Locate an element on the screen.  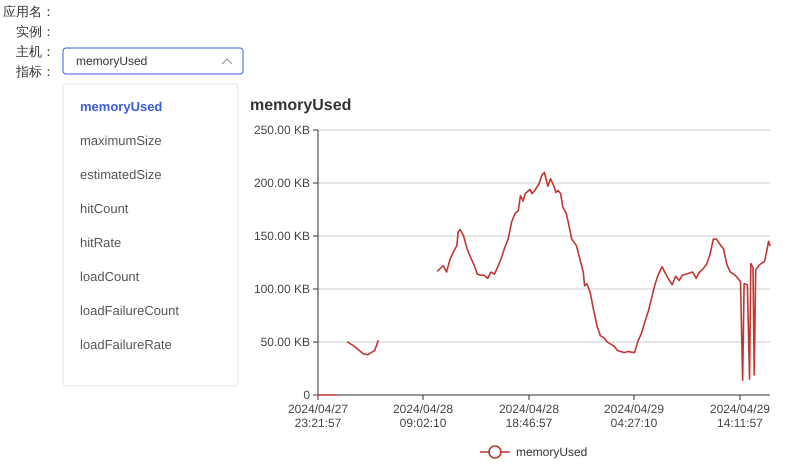
y-tick-label: 150.00 KB is located at coordinates (282, 236).